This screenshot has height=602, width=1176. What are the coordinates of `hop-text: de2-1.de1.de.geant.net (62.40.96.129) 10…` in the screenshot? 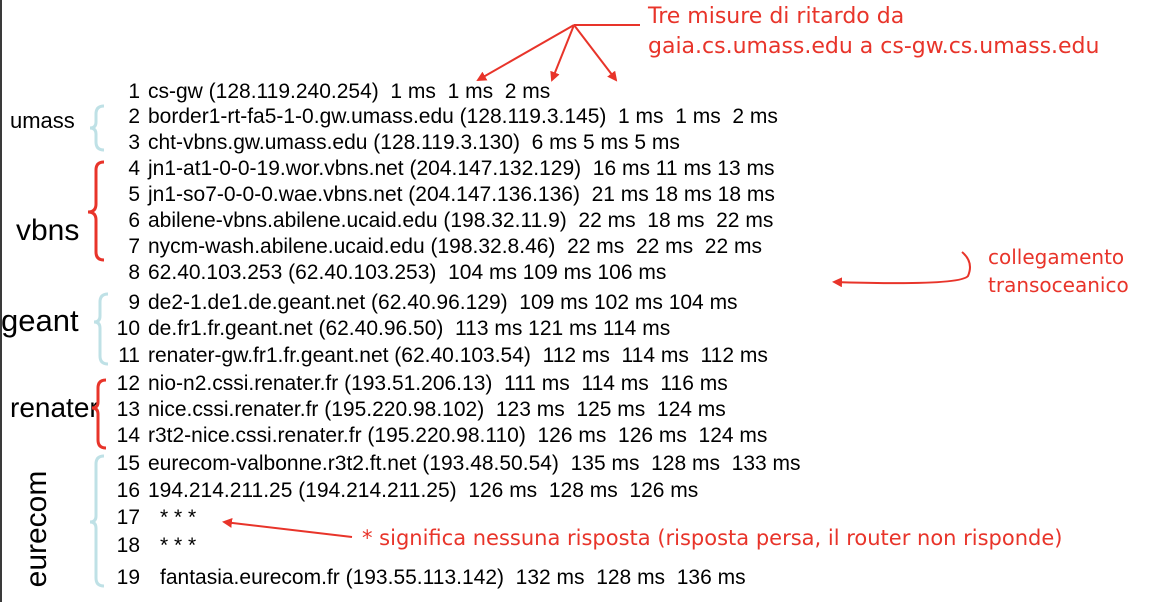 It's located at (443, 302).